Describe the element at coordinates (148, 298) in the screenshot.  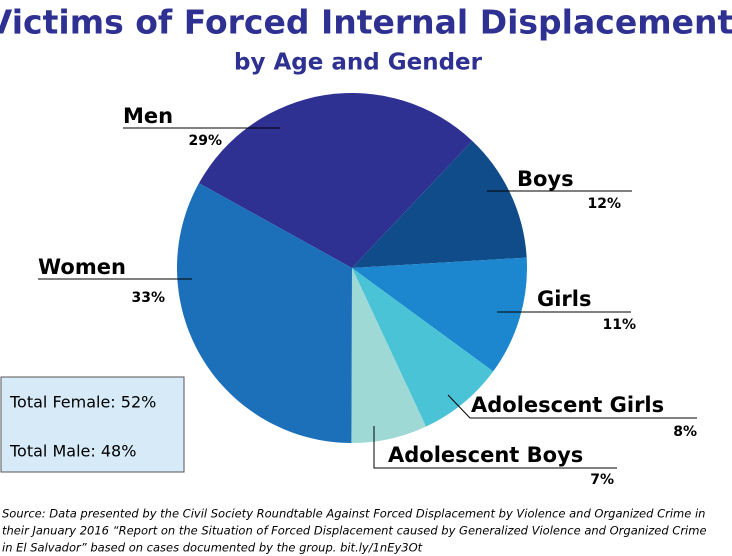
I see `slice-value: 33%` at that location.